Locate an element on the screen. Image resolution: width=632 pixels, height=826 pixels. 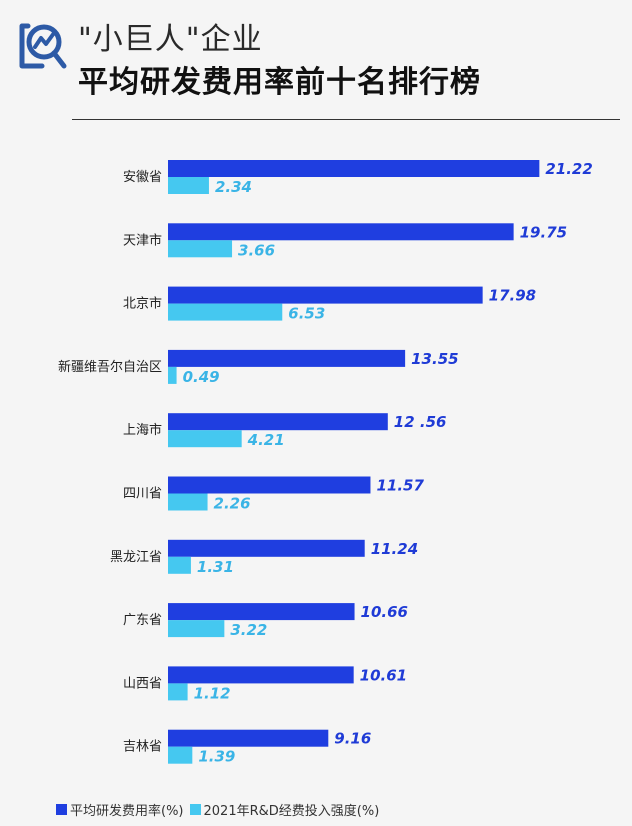
legend-swatch-primary is located at coordinates (61, 809).